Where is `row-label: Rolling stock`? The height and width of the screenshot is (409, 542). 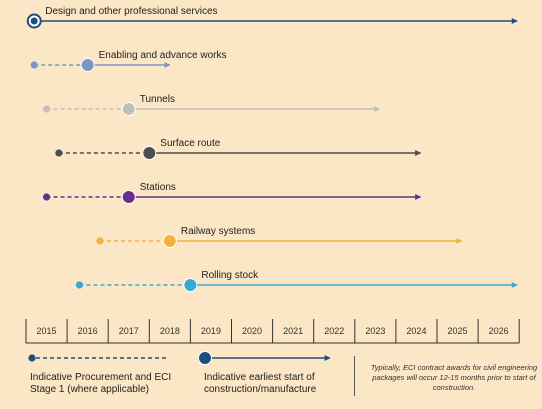 row-label: Rolling stock is located at coordinates (230, 275).